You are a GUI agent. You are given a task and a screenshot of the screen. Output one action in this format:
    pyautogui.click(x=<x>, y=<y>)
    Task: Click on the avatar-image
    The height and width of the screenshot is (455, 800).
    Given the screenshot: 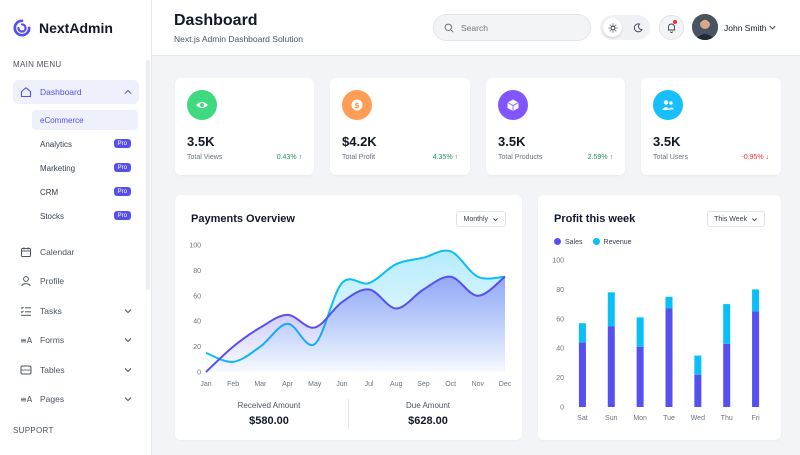 What is the action you would take?
    pyautogui.click(x=705, y=27)
    